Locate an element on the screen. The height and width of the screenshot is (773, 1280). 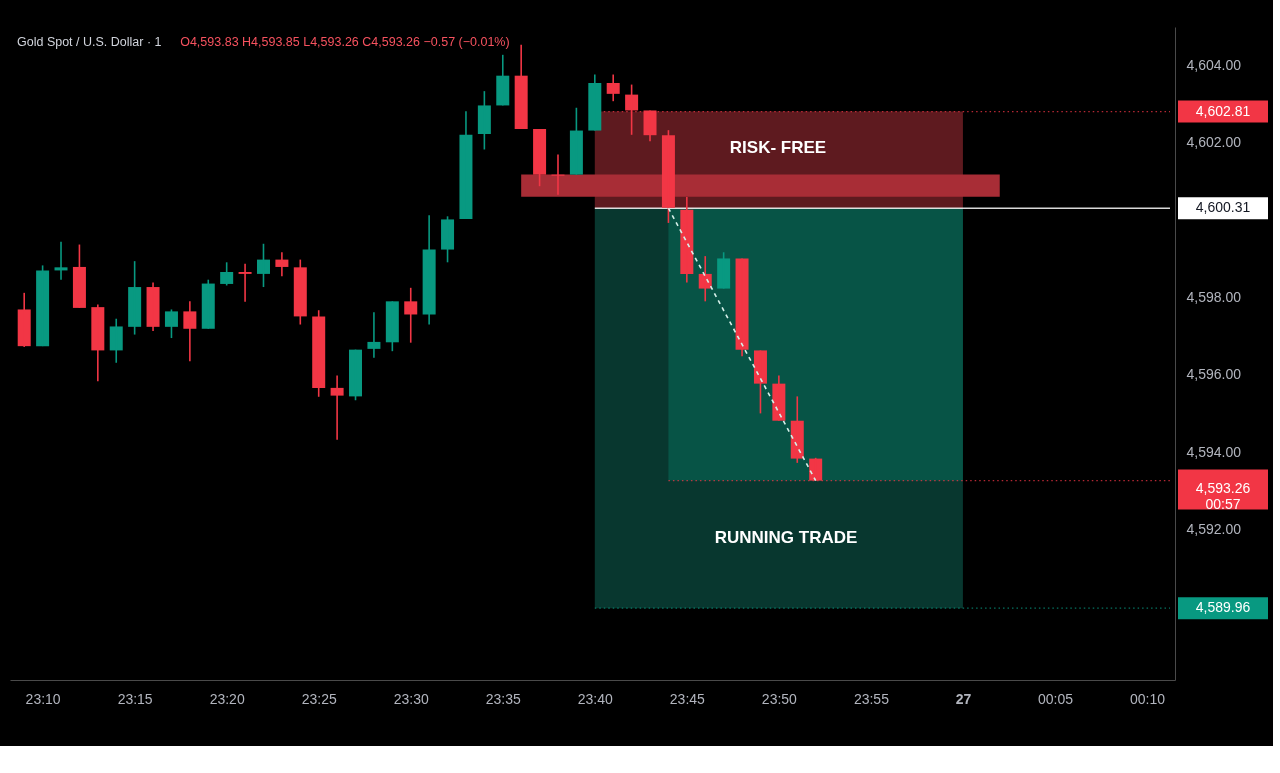
x-tick-label: 00:05 is located at coordinates (1055, 698).